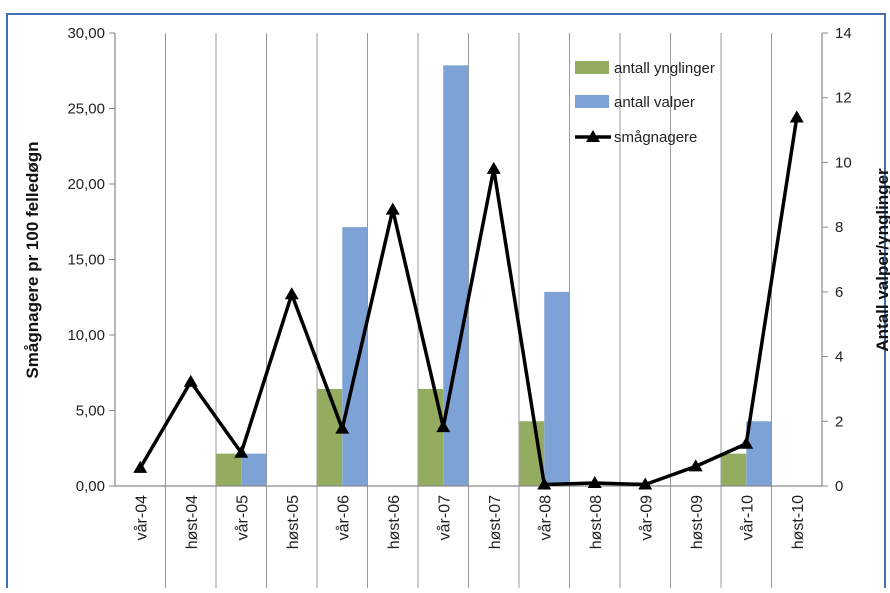 The height and width of the screenshot is (593, 890). I want to click on legend: antall ynglinger antall valper smågnagere, so click(645, 103).